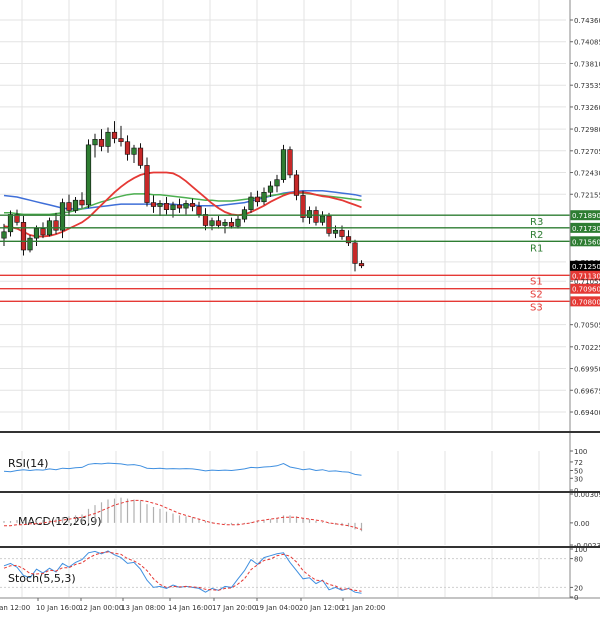  What do you see at coordinates (300, 304) in the screenshot?
I see `pivot-level-s3: S3 0.70800` at bounding box center [300, 304].